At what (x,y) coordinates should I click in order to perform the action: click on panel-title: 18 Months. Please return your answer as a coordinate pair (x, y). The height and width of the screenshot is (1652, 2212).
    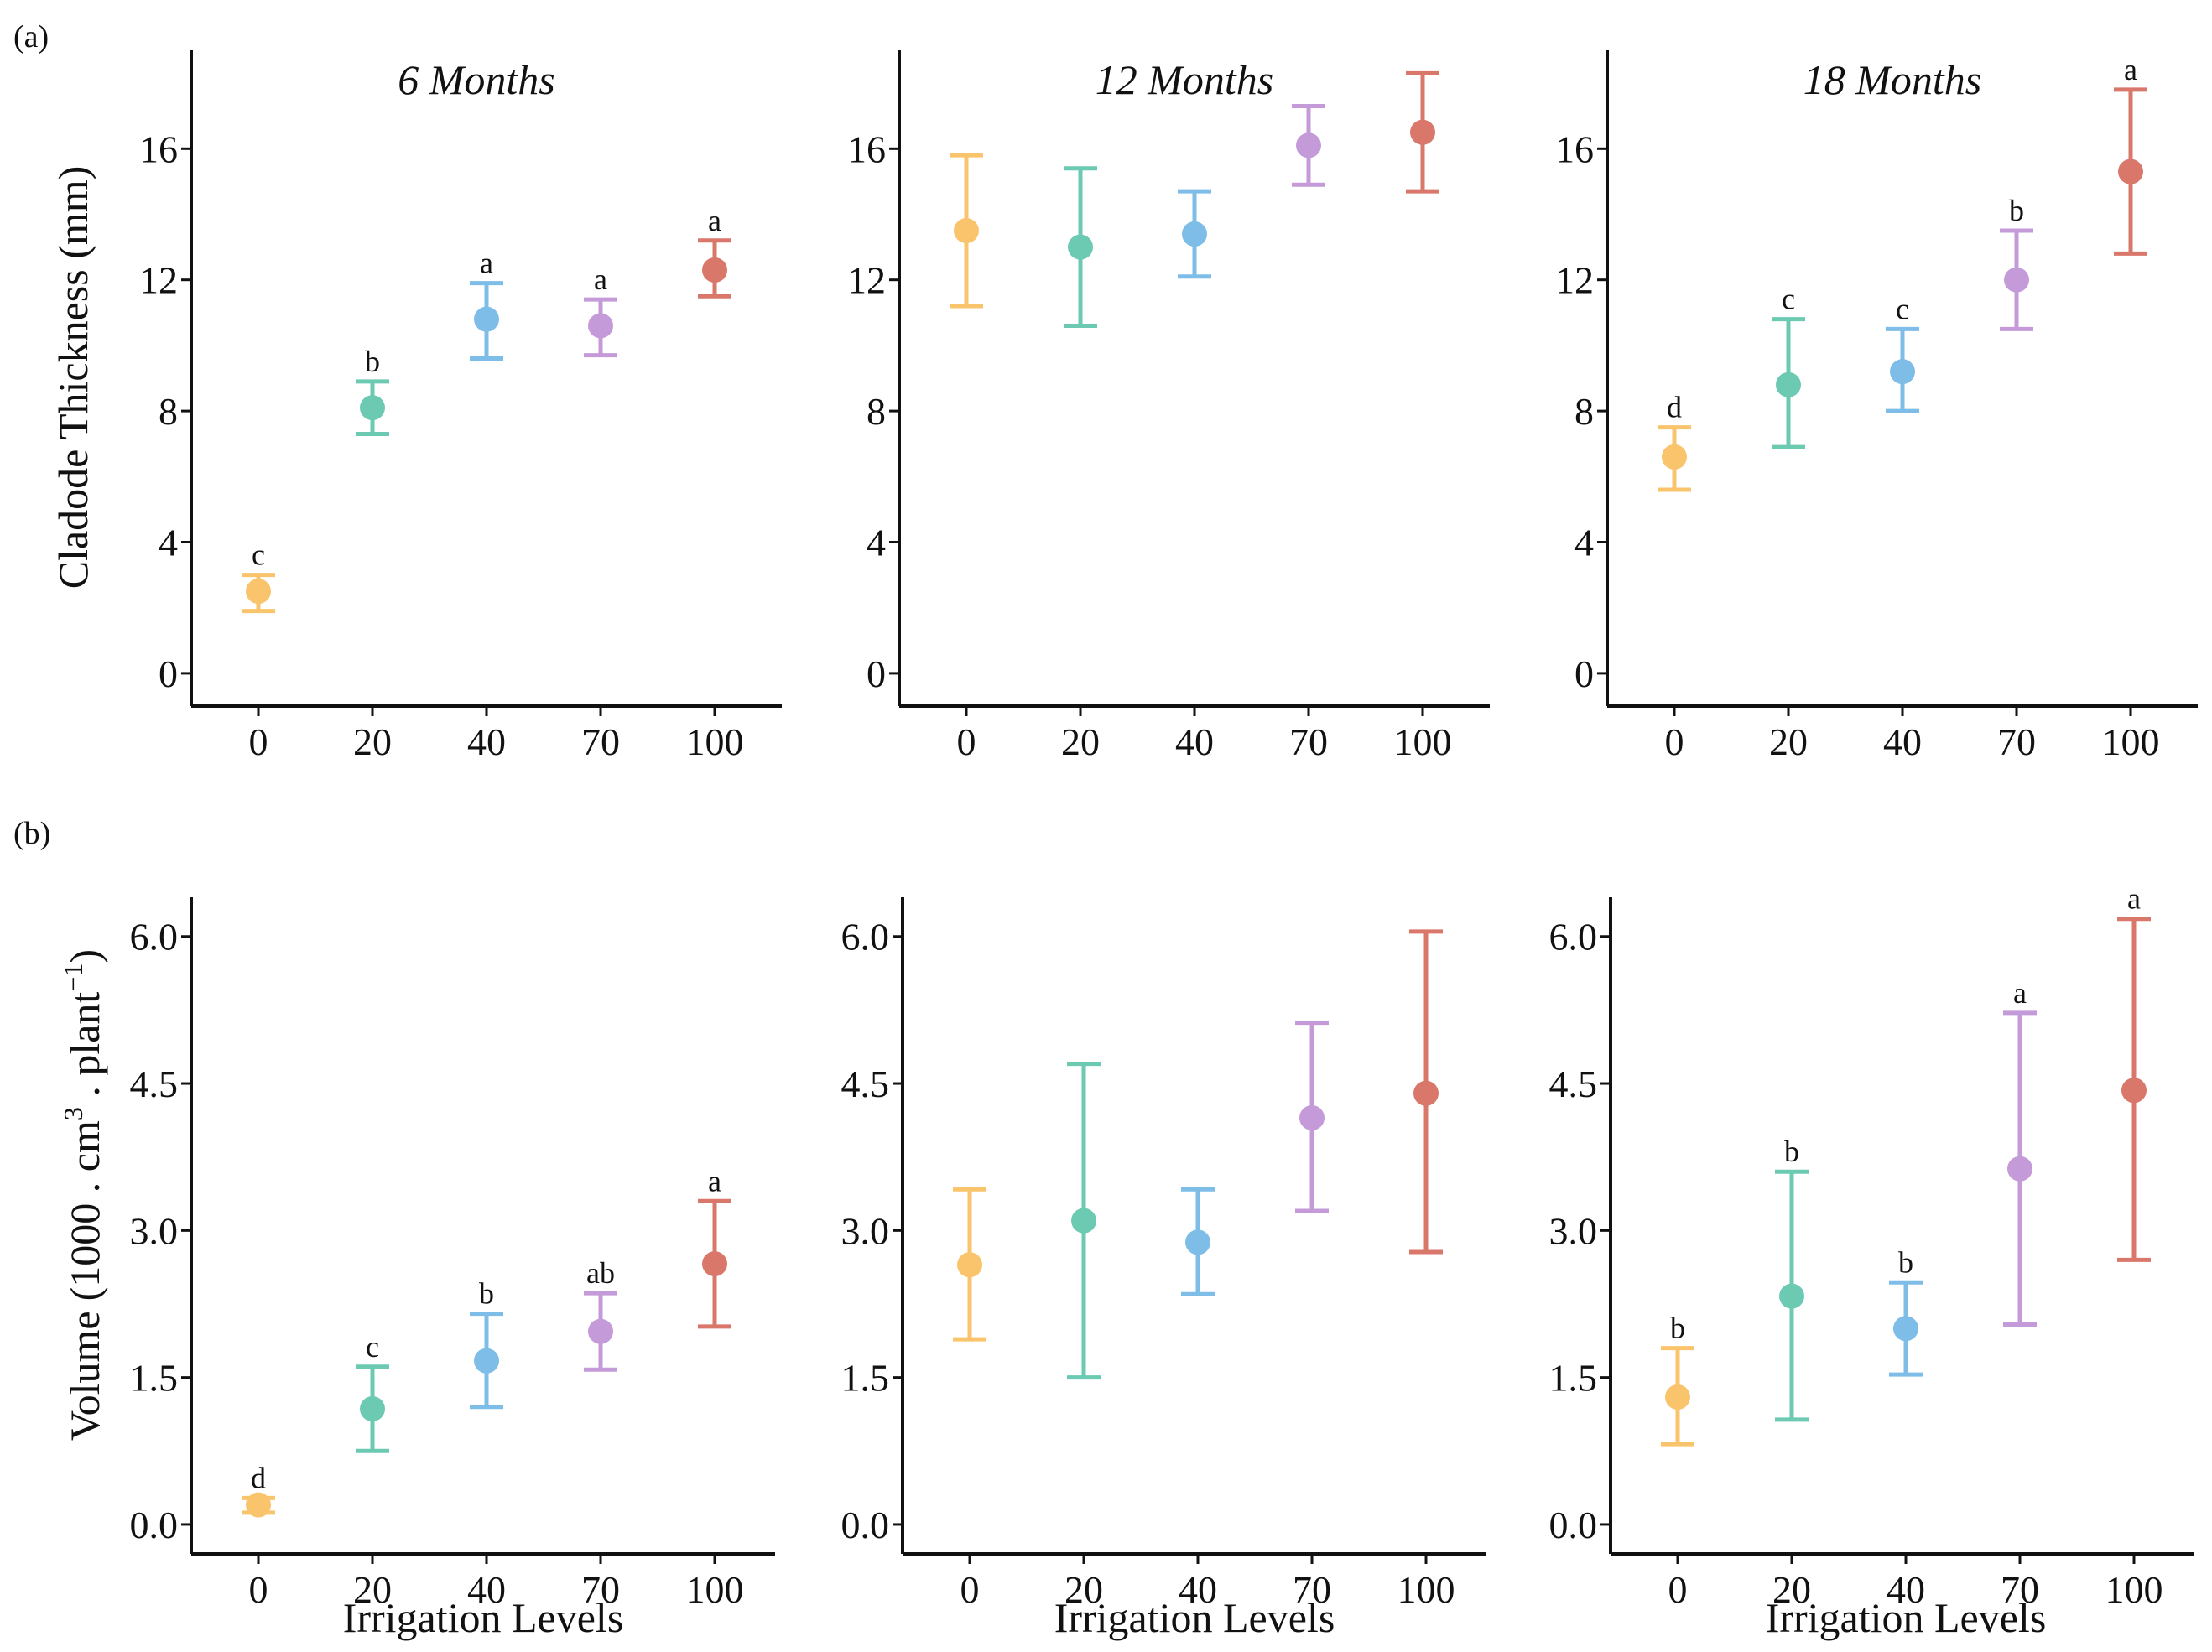
    Looking at the image, I should click on (1892, 79).